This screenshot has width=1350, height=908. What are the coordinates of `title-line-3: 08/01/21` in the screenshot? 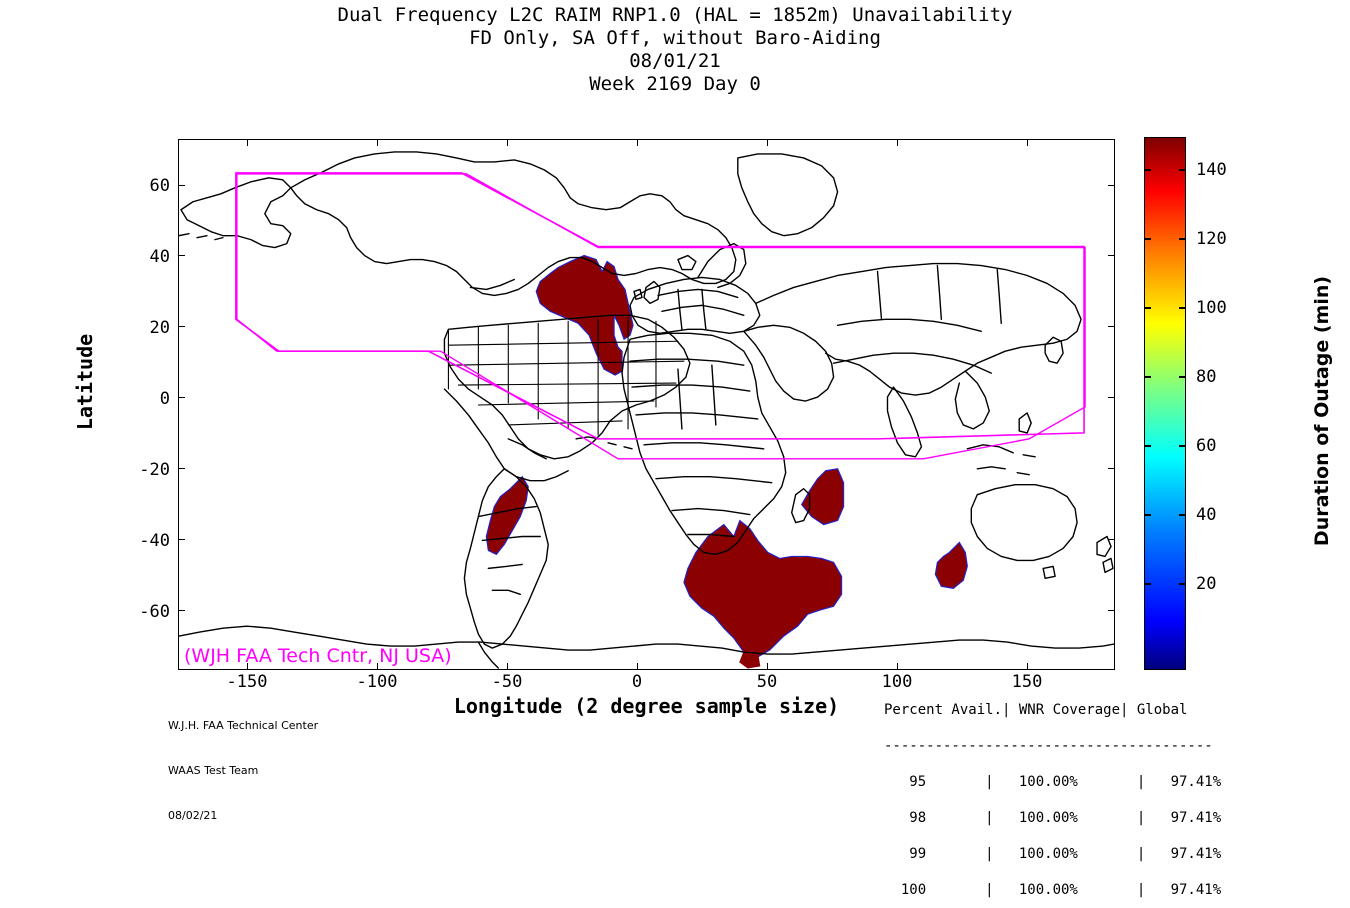 It's located at (675, 61).